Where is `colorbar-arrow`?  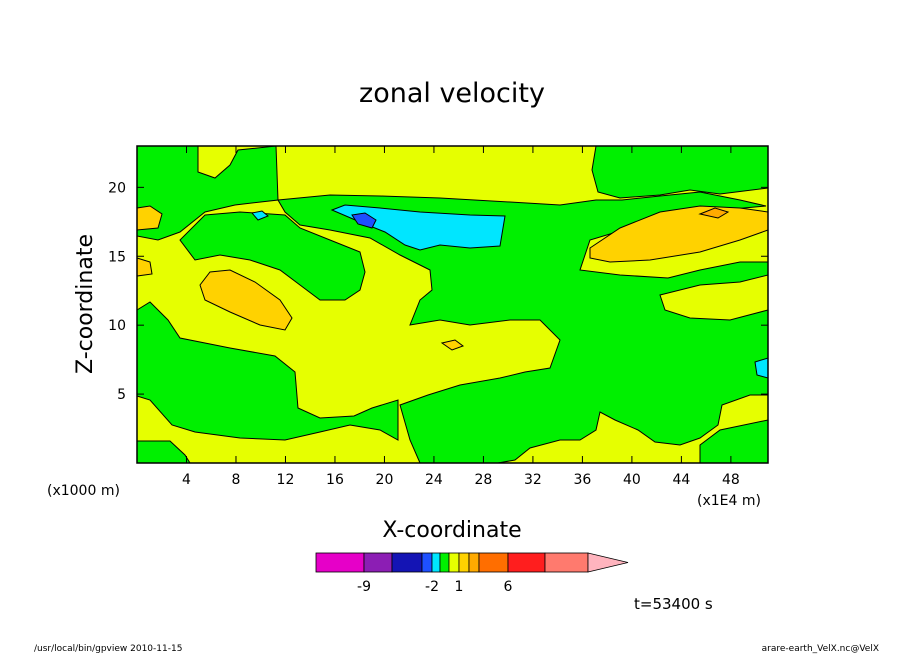 colorbar-arrow is located at coordinates (608, 562).